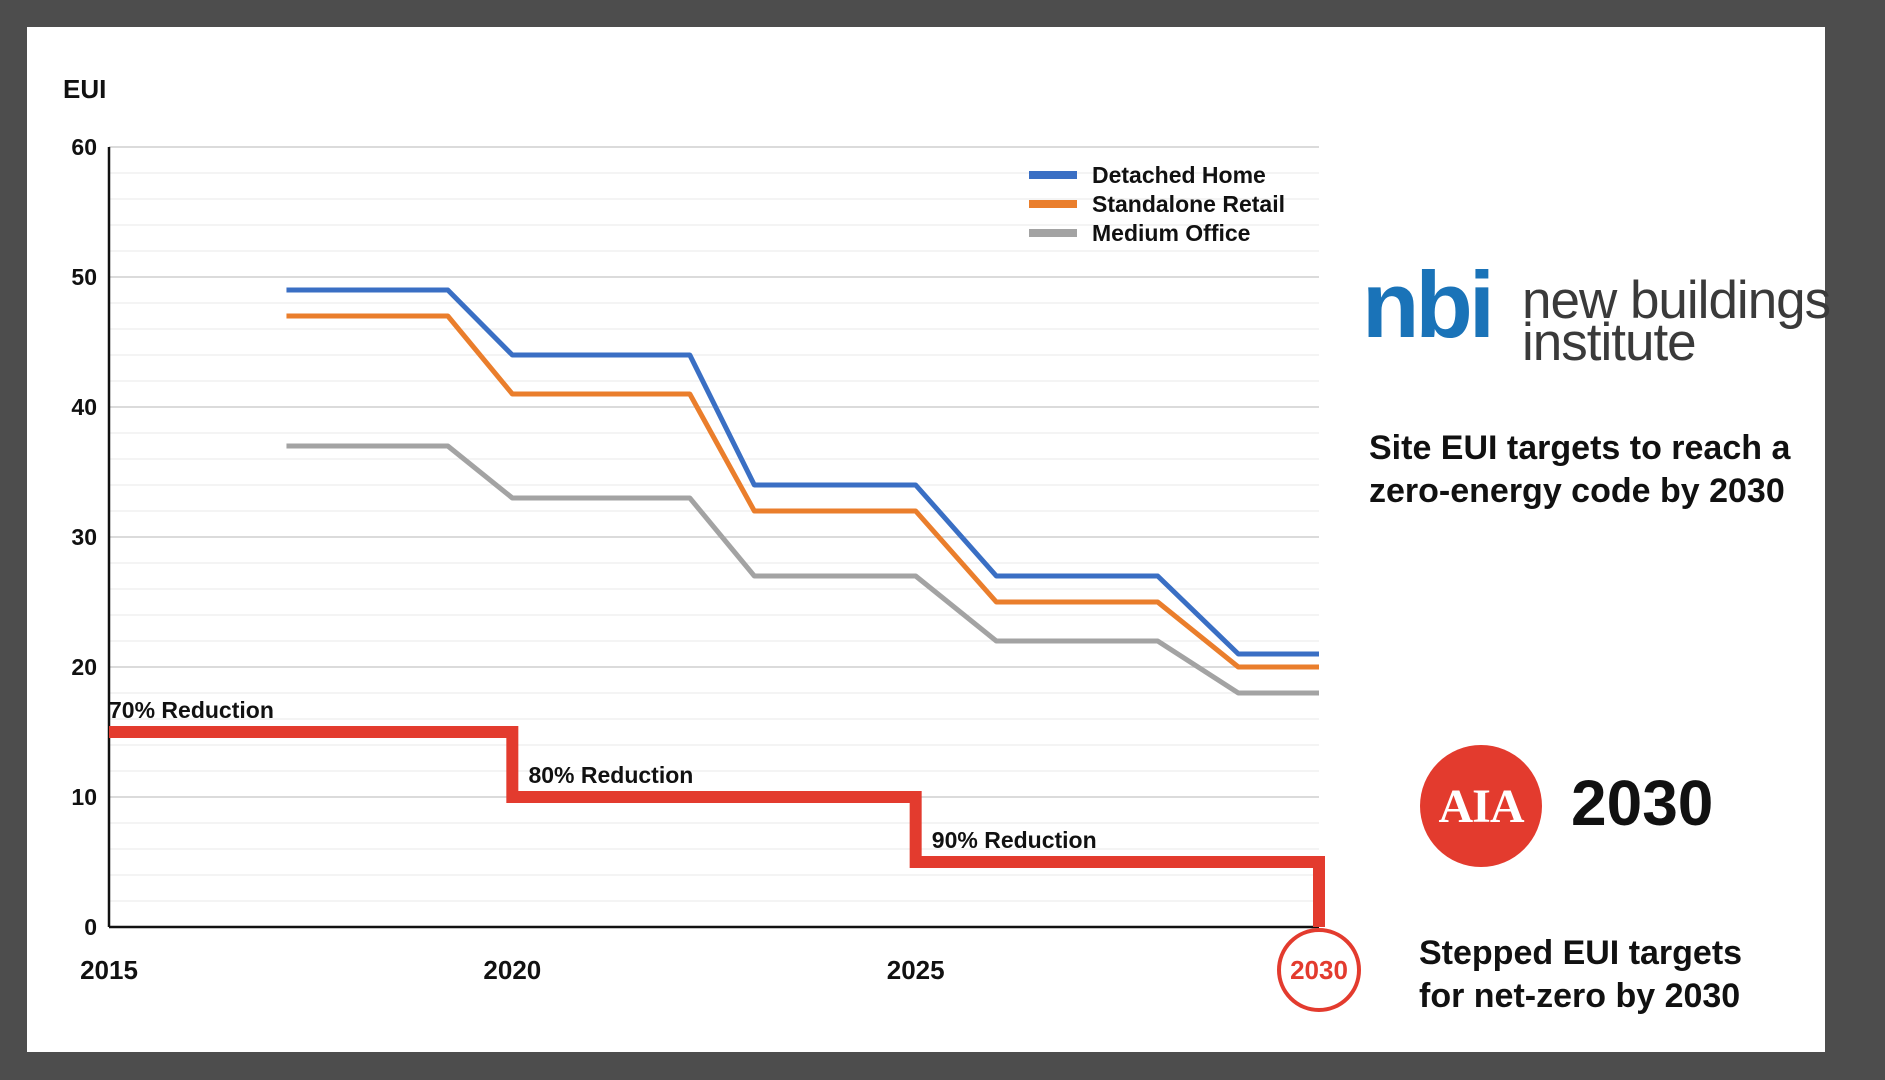  Describe the element at coordinates (84, 147) in the screenshot. I see `y-tick-label: 60` at that location.